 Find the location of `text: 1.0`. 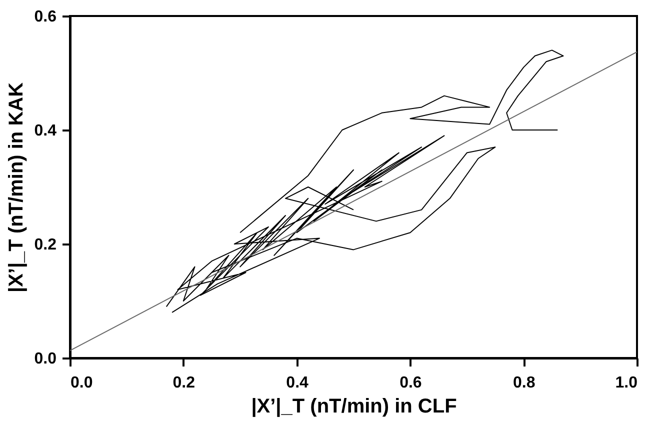

text: 1.0 is located at coordinates (626, 383).